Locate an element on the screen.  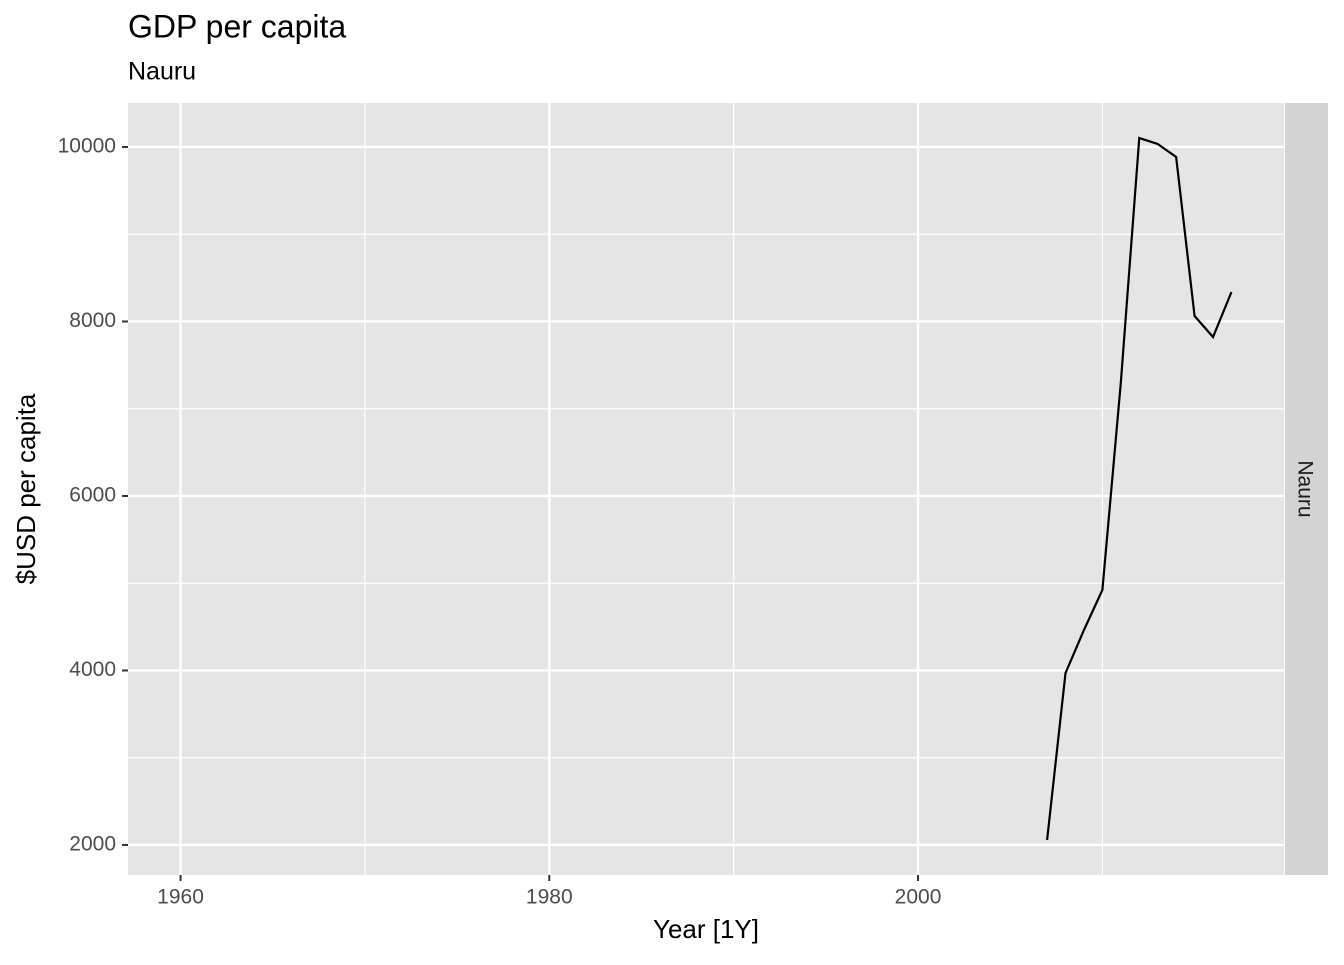
x-tick-label: 1960 is located at coordinates (180, 897).